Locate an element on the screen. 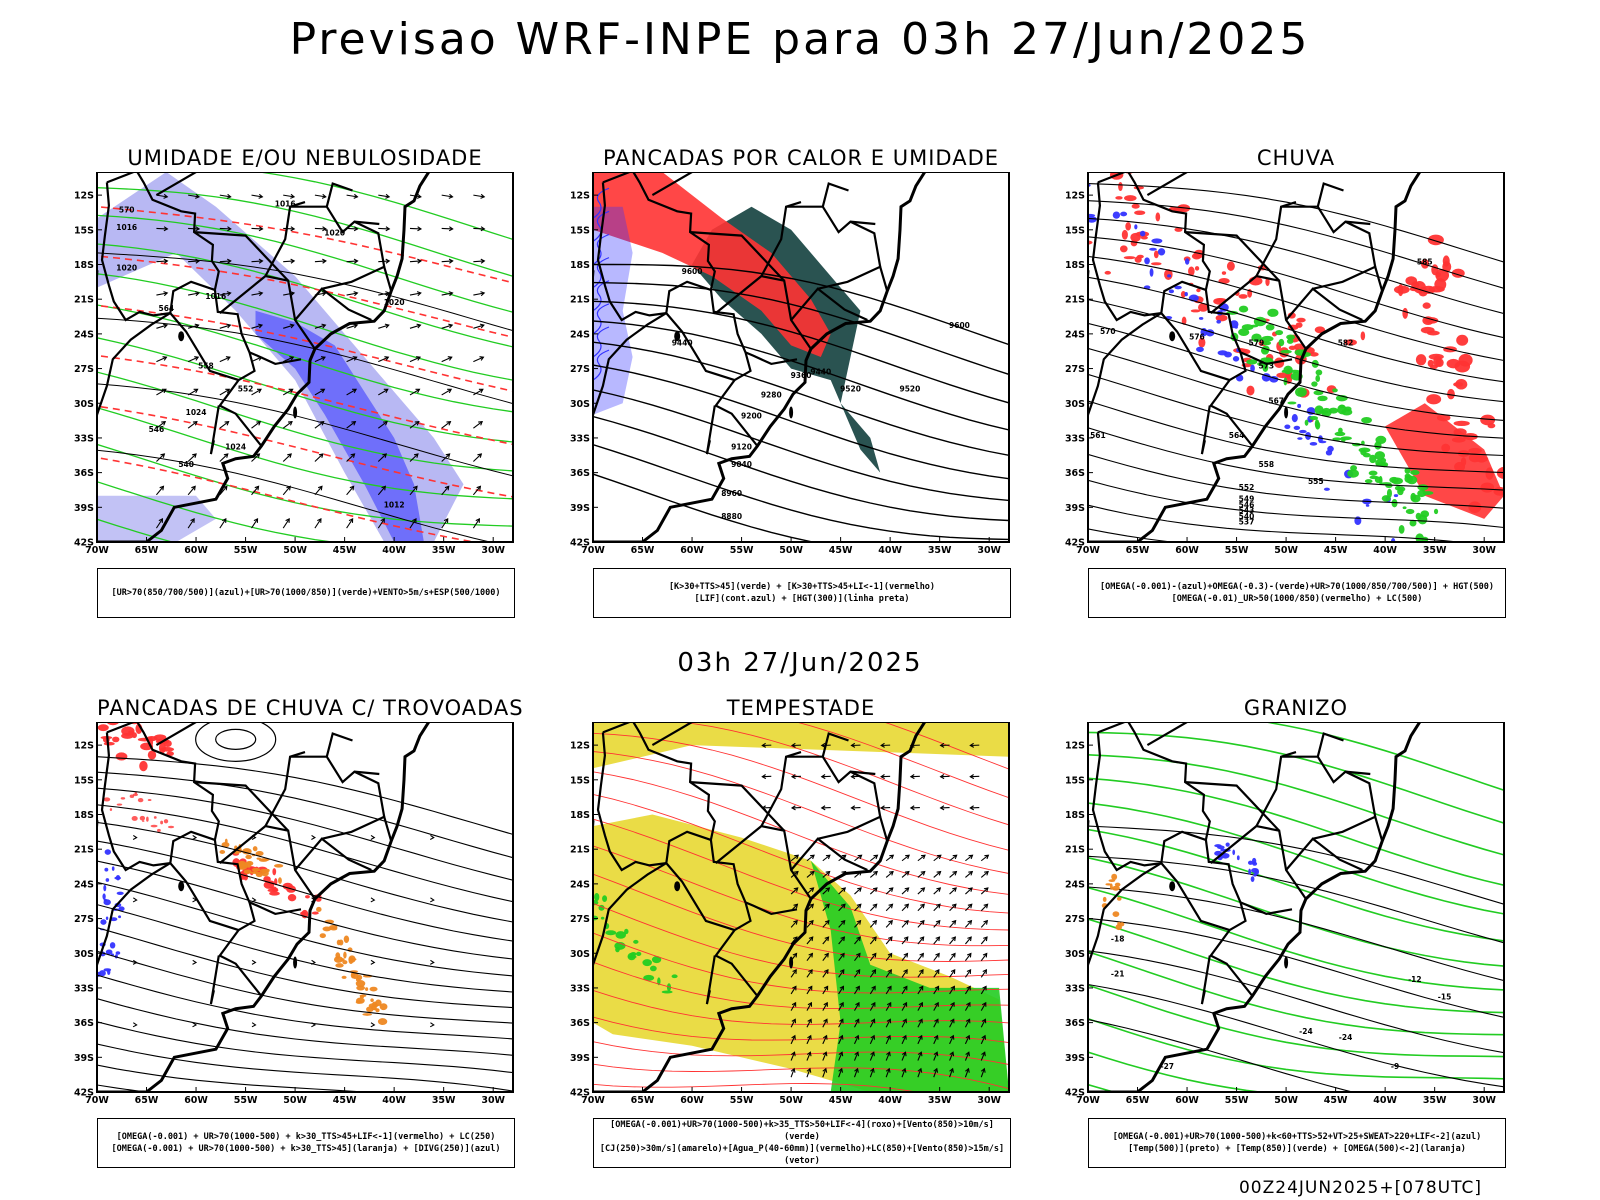 This screenshot has height=1200, width=1600. omega-orange-cell is located at coordinates (1116, 914).